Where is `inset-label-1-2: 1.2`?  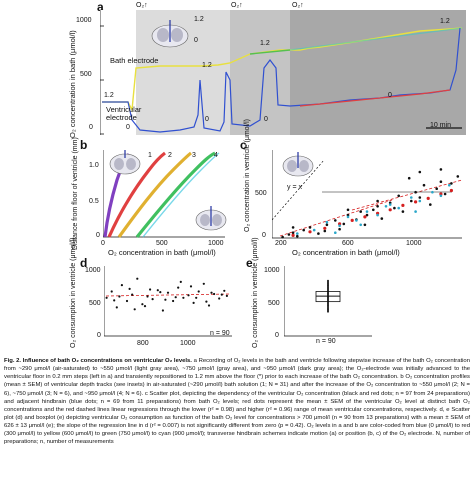
inset-label-1-2: 1.2 is located at coordinates (199, 19).